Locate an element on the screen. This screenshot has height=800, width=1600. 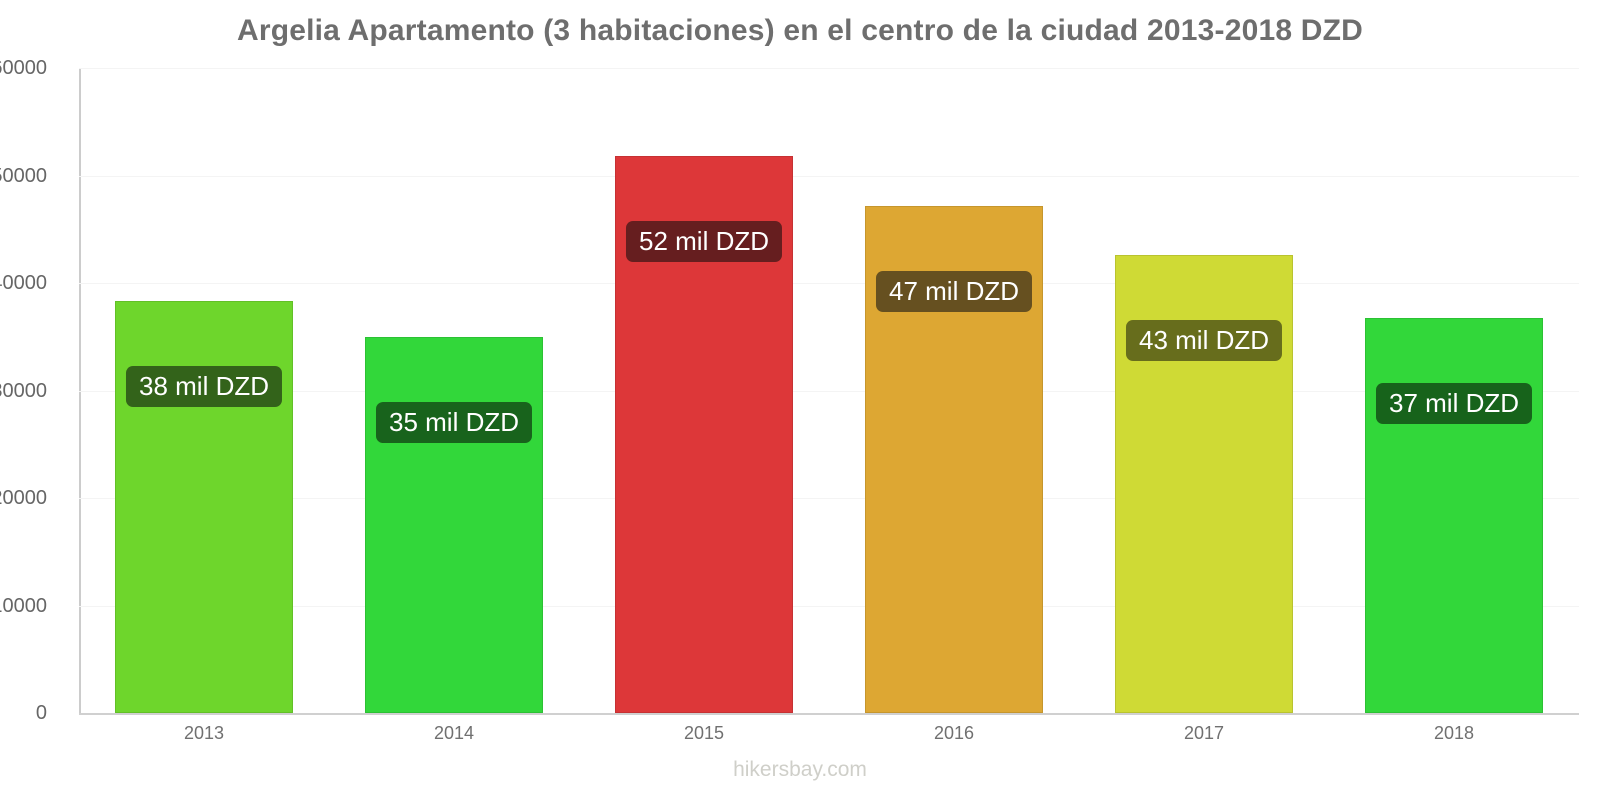
bar-value-label: 52 mil DZD is located at coordinates (704, 242).